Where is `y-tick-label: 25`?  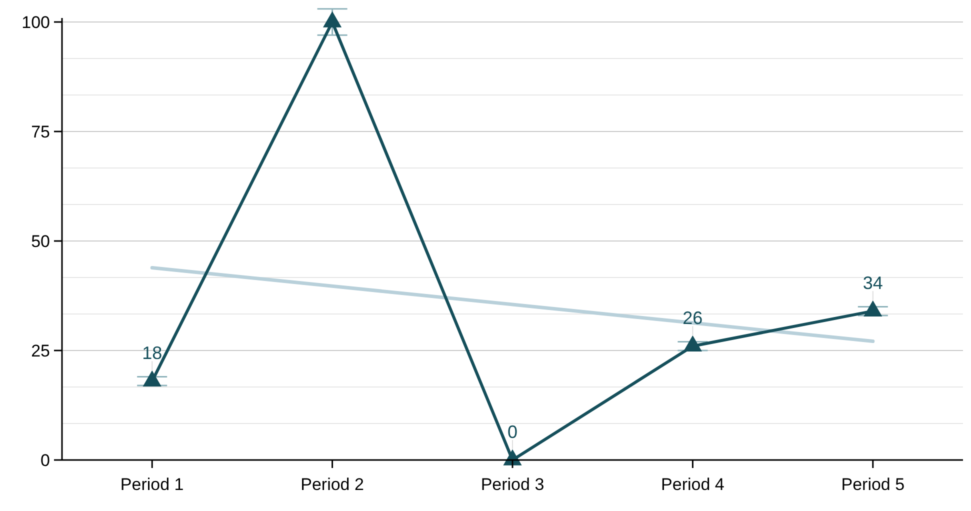
y-tick-label: 25 is located at coordinates (40, 351).